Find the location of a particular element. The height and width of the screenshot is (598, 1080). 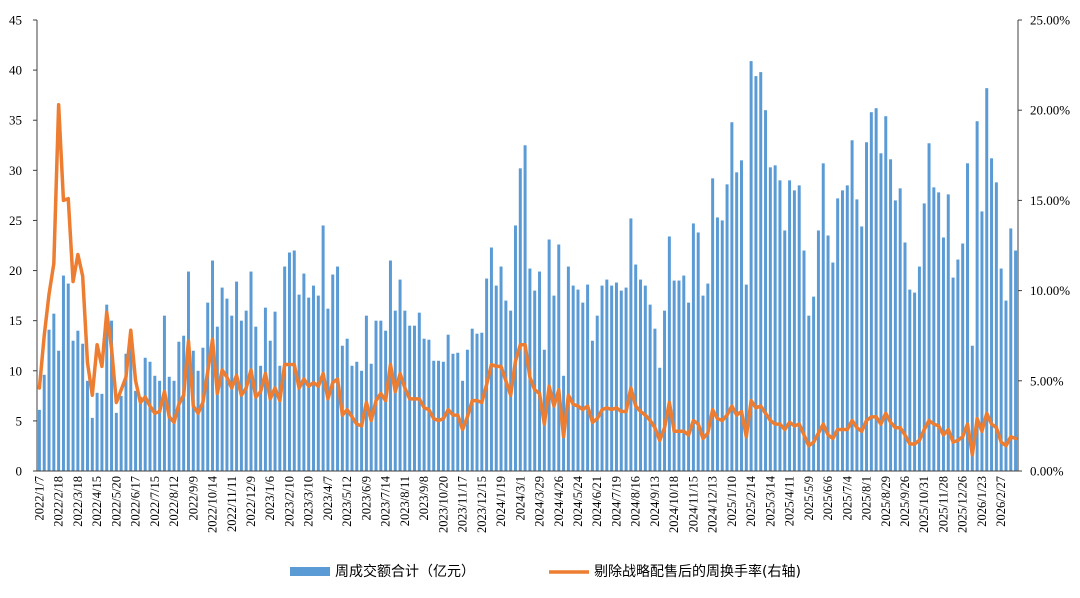

x-tick-label-13: 2023/2/10 is located at coordinates (289, 501).